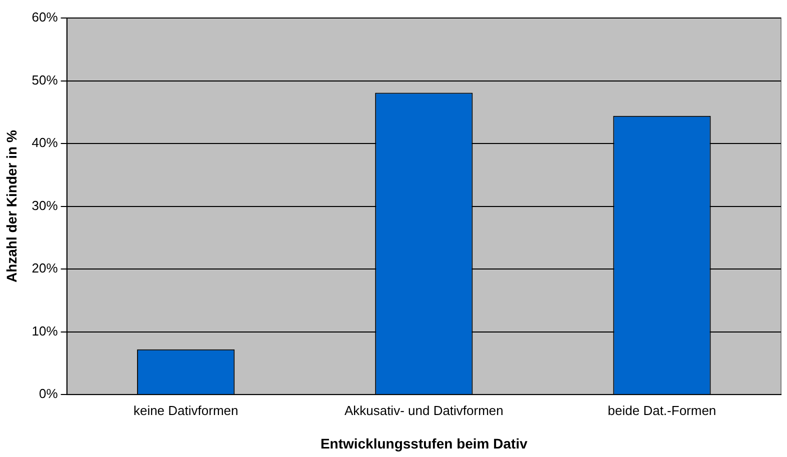  What do you see at coordinates (185, 410) in the screenshot?
I see `x-tick-label: keine Dativformen` at bounding box center [185, 410].